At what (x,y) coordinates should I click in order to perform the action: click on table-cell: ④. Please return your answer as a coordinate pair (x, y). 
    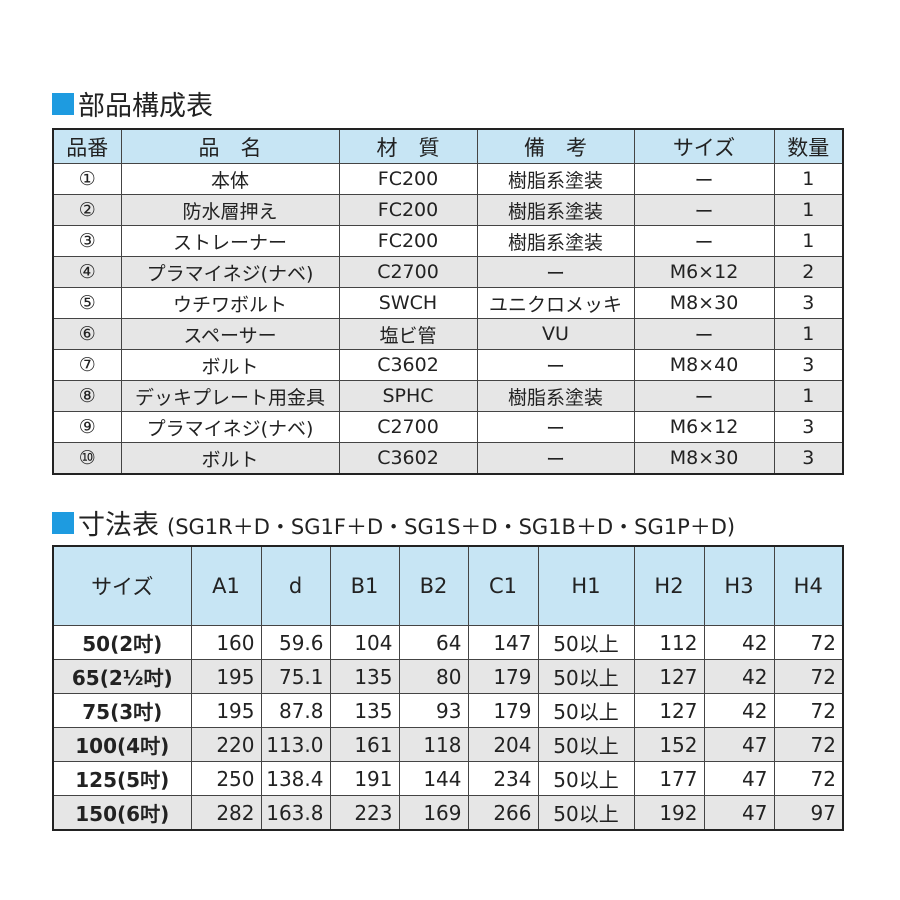
    Looking at the image, I should click on (87, 272).